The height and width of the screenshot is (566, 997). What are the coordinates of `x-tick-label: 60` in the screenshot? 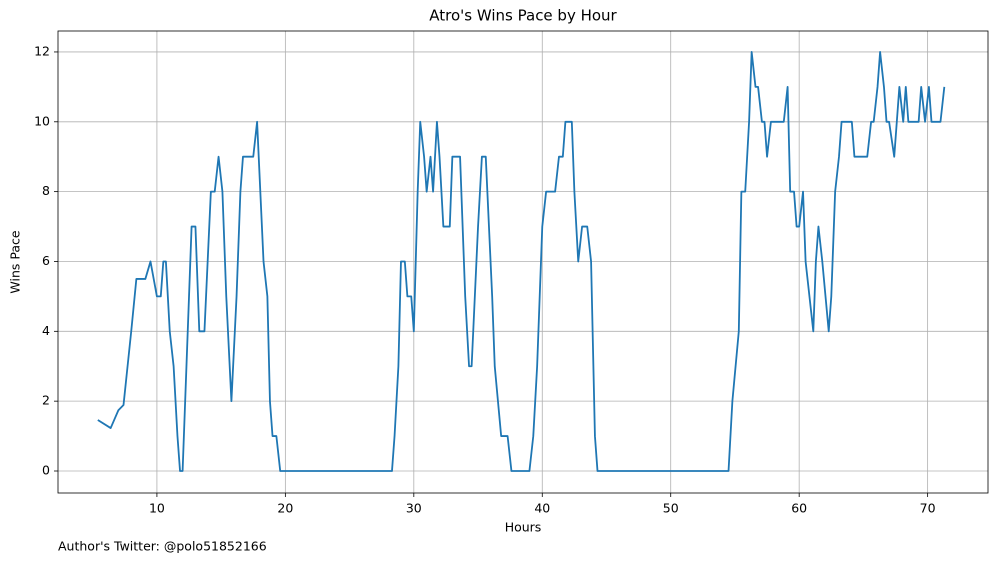 It's located at (799, 508).